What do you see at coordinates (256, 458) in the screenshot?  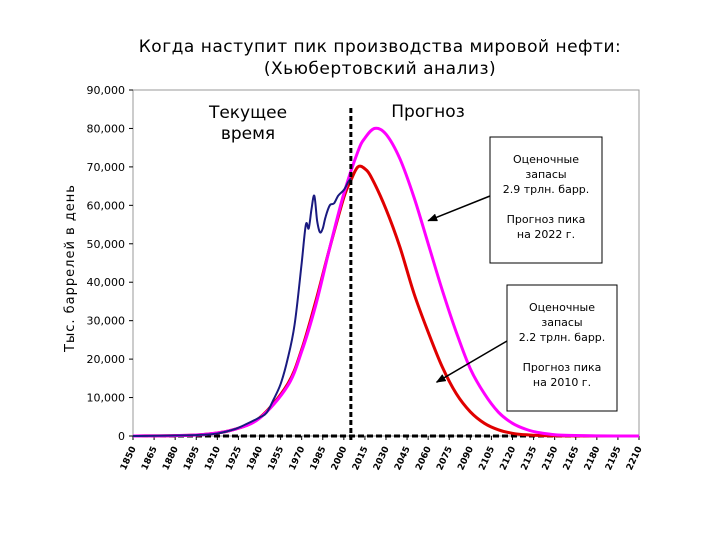 I see `x-tick-label: 1940` at bounding box center [256, 458].